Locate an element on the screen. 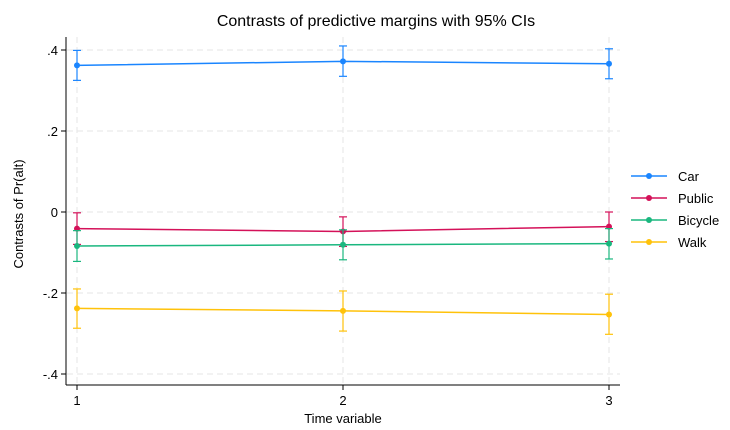 This screenshot has width=730, height=430. x-tick-label: 2 is located at coordinates (342, 400).